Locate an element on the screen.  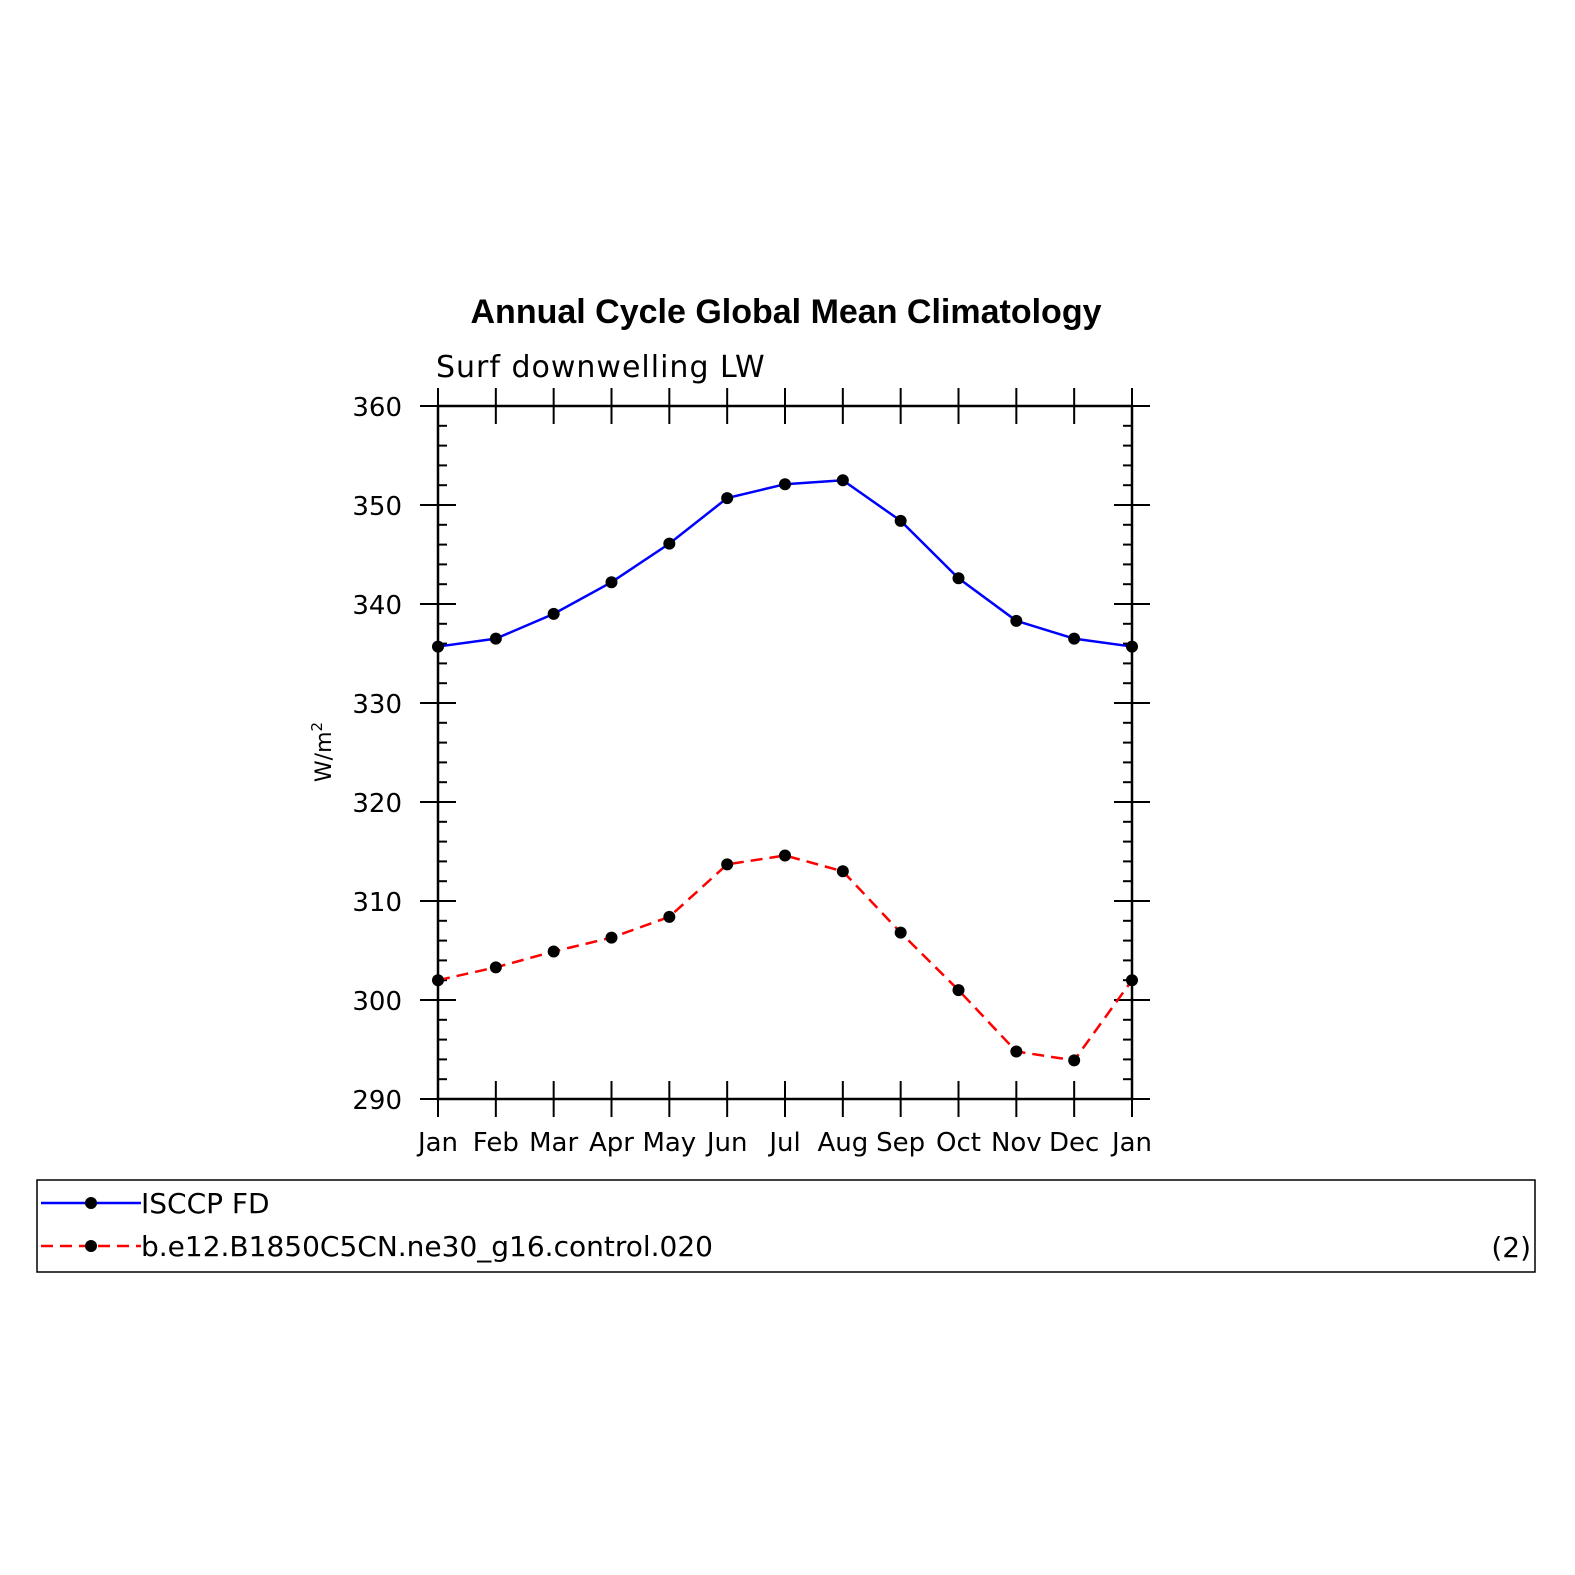
legend-box is located at coordinates (786, 1226).